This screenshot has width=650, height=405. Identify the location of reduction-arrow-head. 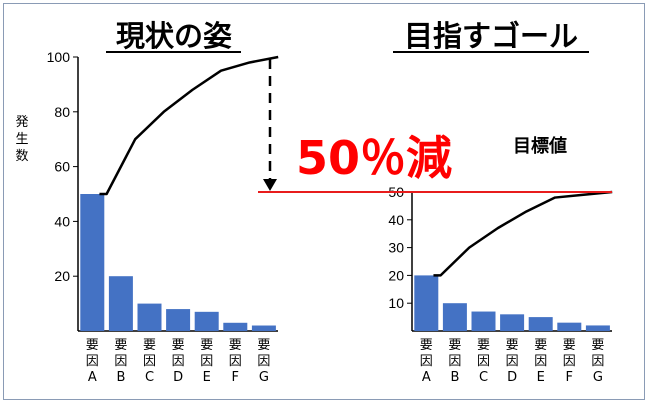
(270, 185).